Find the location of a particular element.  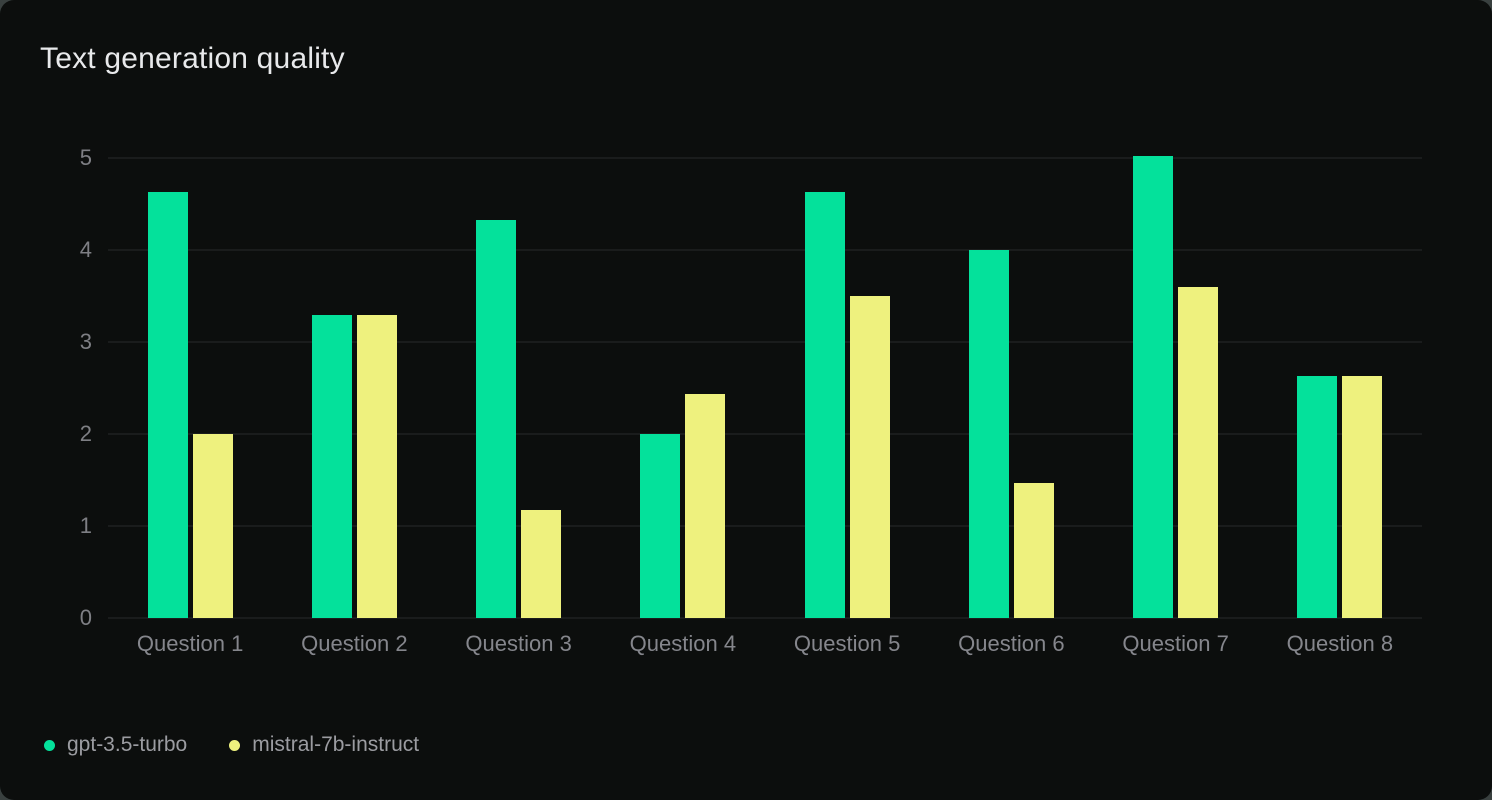

y-axis: 0 1 2 3 4 5 is located at coordinates (66, 388).